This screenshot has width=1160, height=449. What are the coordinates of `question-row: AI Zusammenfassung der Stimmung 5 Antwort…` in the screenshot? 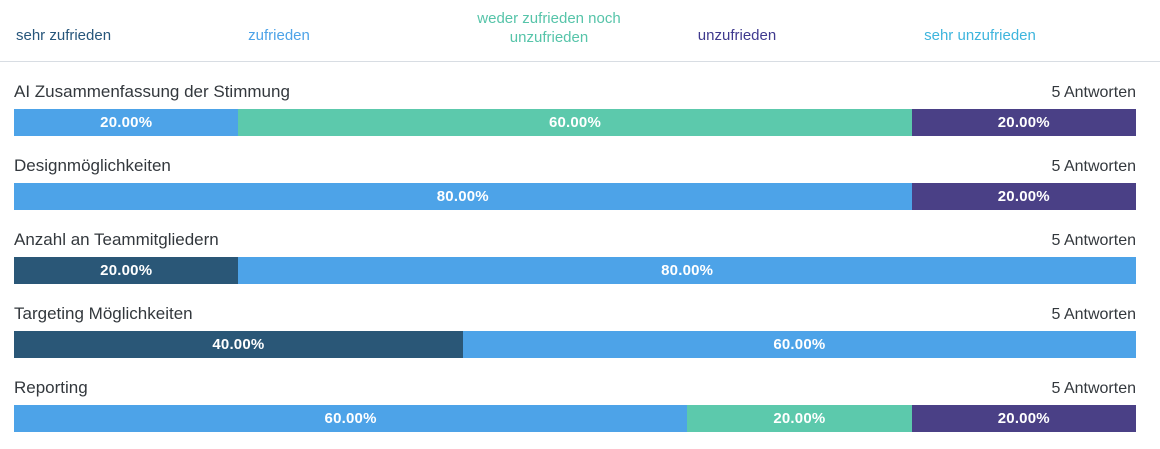 It's located at (575, 109).